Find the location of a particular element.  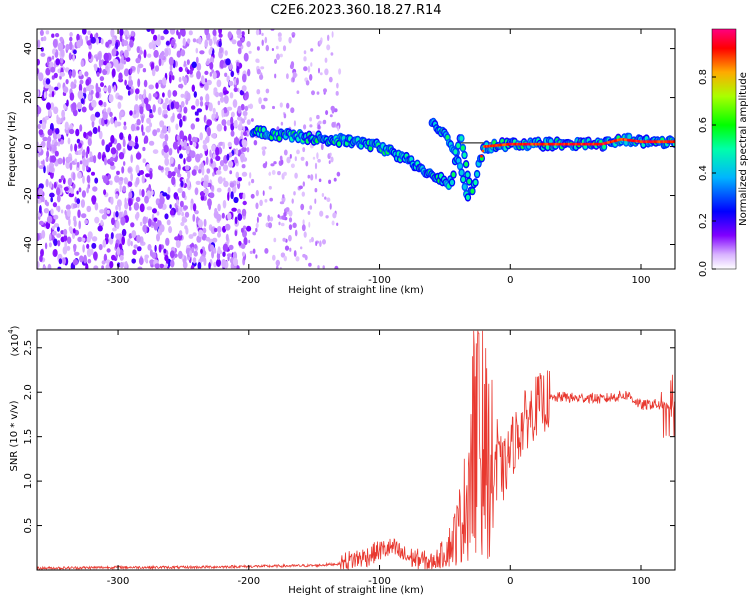

colorbar-label: Normalized spectral amplitude is located at coordinates (743, 149).